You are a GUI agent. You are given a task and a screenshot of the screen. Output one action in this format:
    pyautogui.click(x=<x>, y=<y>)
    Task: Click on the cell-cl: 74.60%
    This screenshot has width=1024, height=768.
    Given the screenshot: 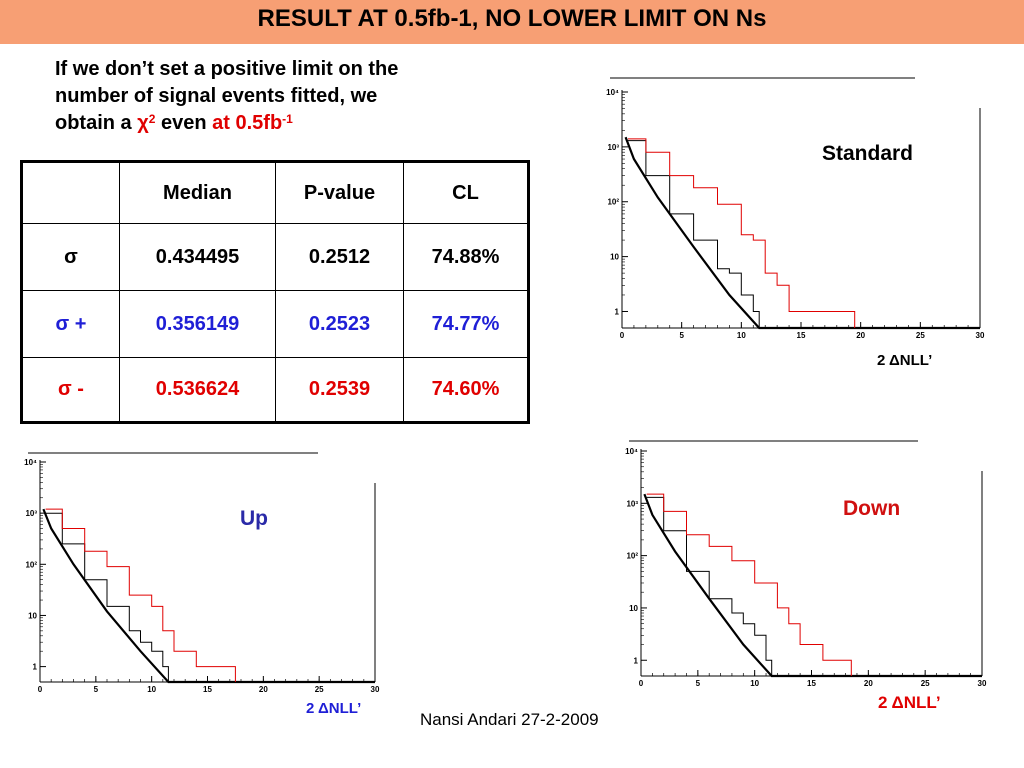 What is the action you would take?
    pyautogui.click(x=466, y=390)
    